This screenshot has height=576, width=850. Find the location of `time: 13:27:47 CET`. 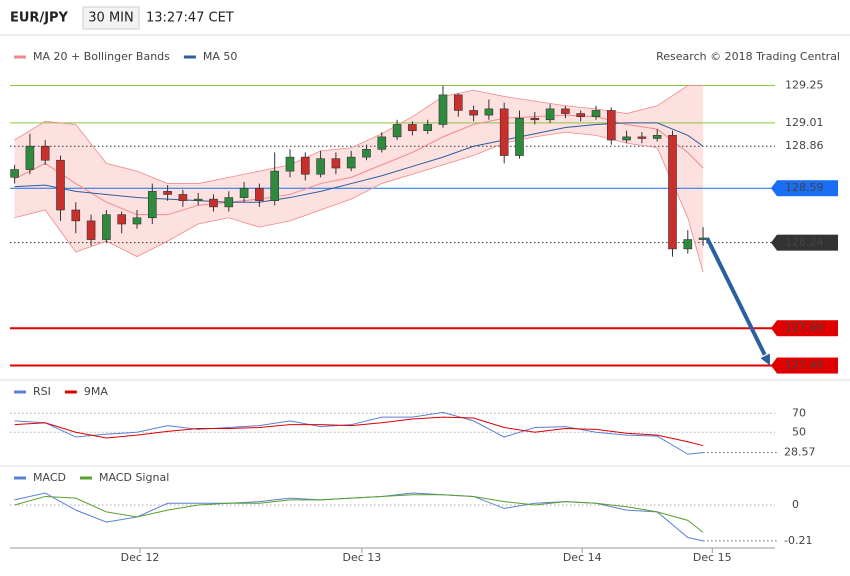

time: 13:27:47 CET is located at coordinates (190, 18).